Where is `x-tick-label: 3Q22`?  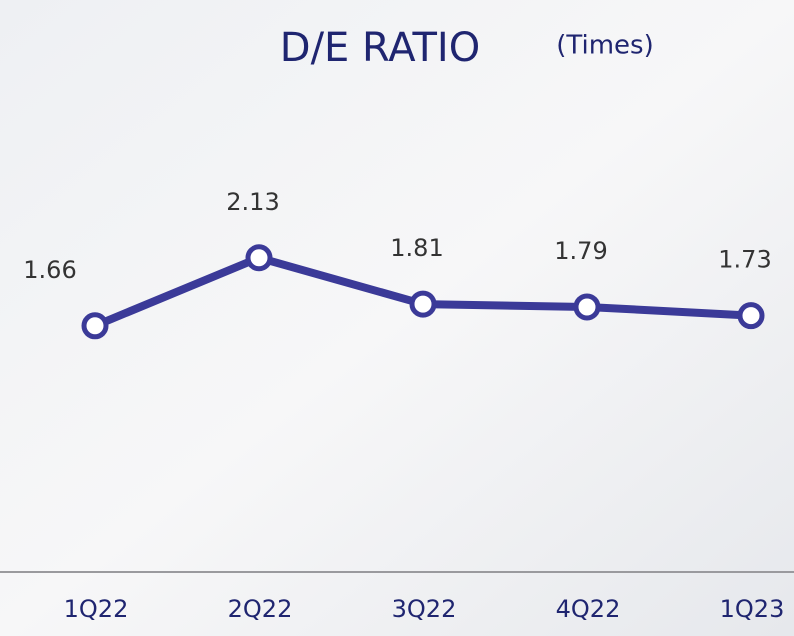 x-tick-label: 3Q22 is located at coordinates (424, 609).